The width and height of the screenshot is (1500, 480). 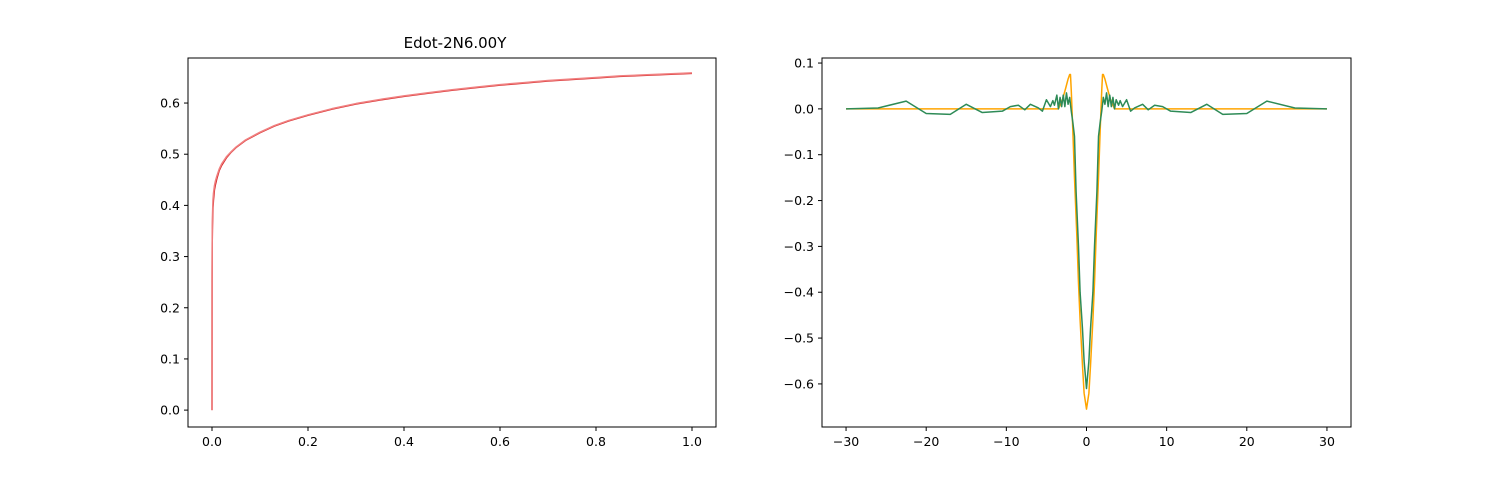 I want to click on left-x-tick-label: 1.0, so click(x=692, y=441).